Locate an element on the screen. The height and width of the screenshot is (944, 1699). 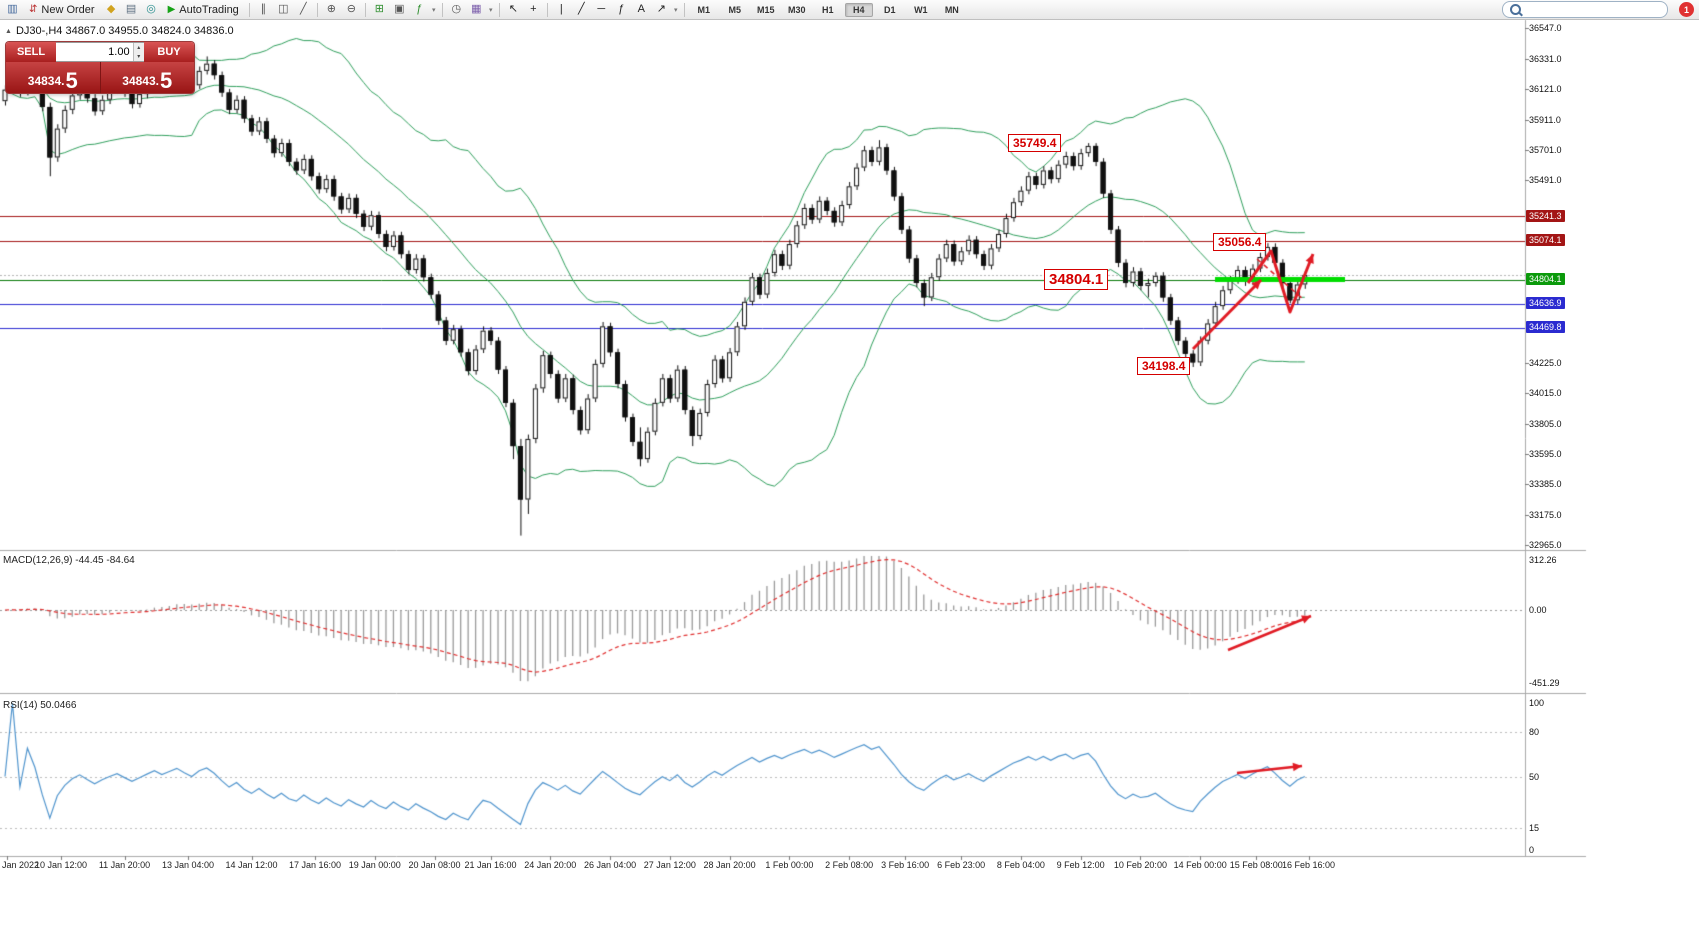
zoom-in-icon: ⊕ is located at coordinates (331, 9).